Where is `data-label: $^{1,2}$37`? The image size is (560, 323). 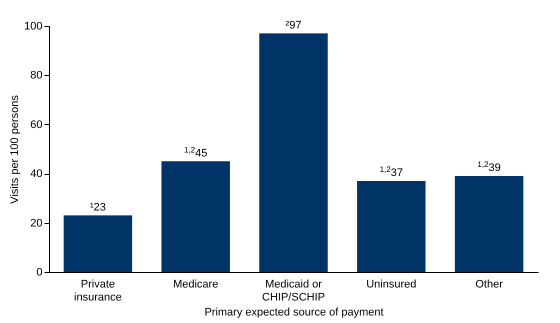
data-label: $^{1,2}$37 is located at coordinates (391, 171).